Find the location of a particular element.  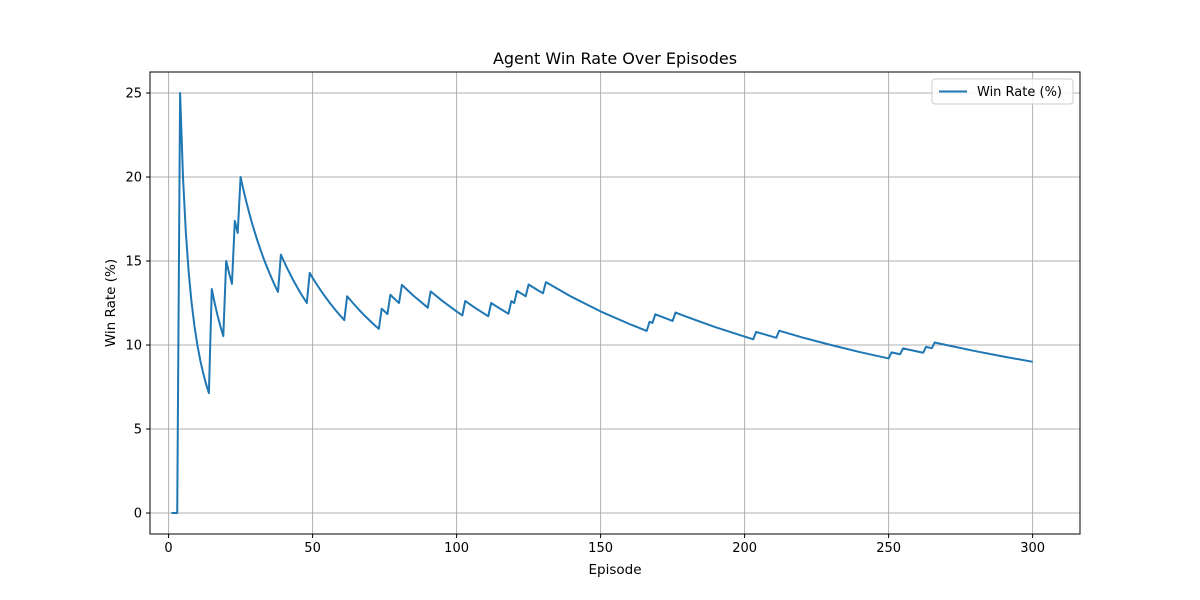

y-tick-label: 5 is located at coordinates (138, 430).